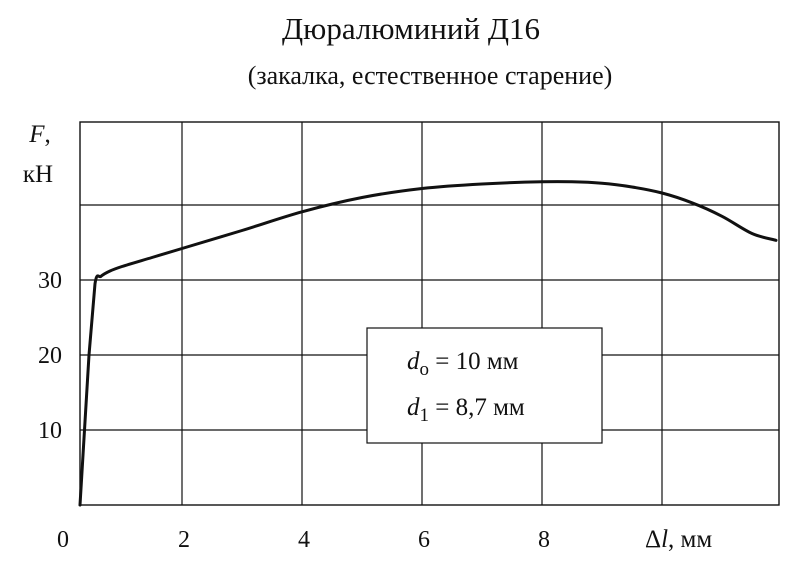 This screenshot has width=799, height=575. I want to click on y-tick-label-0: 10, so click(50, 431).